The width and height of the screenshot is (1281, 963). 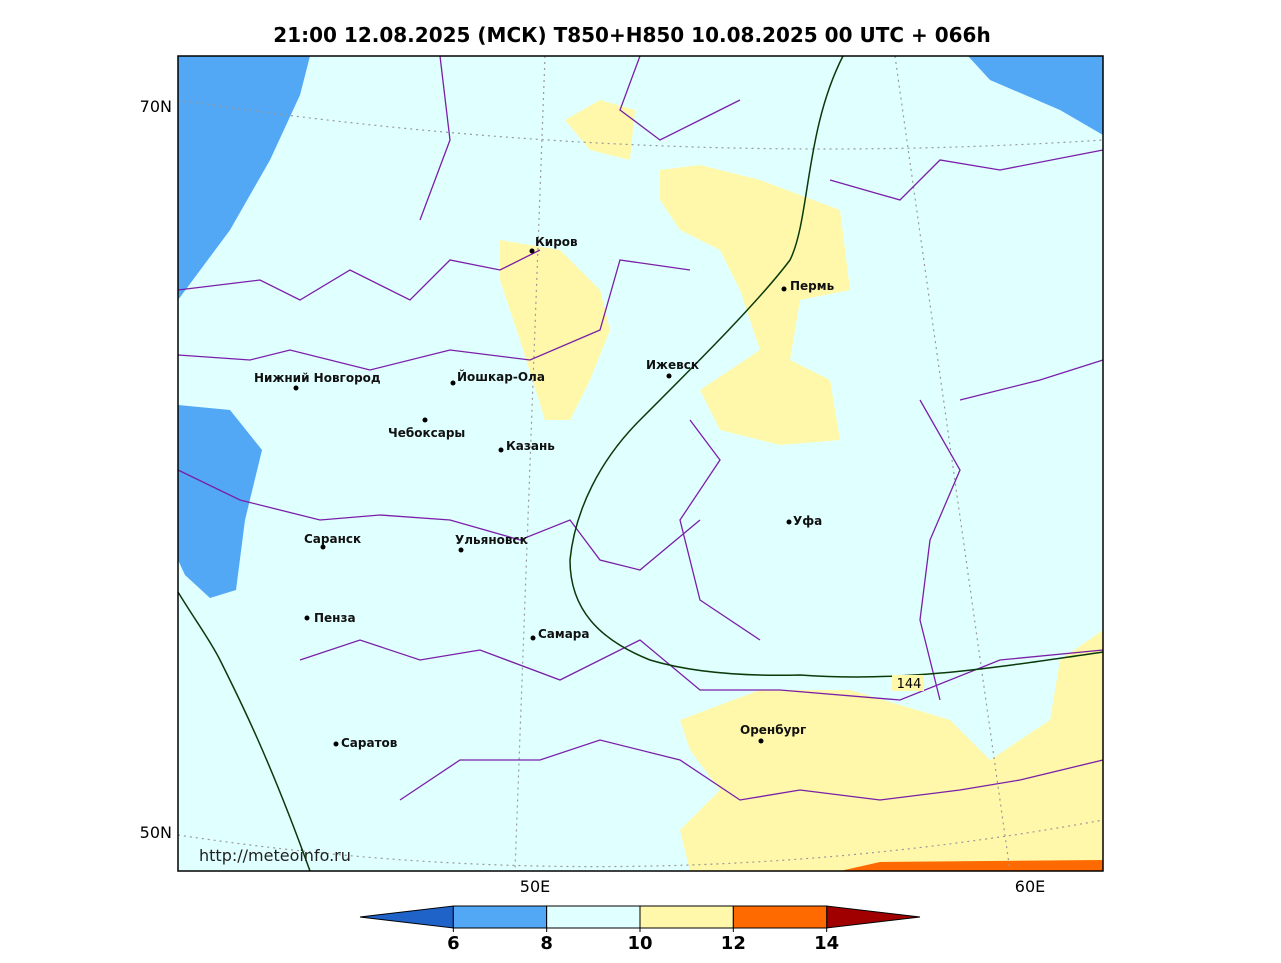 I want to click on height-contour, so click(x=244, y=731).